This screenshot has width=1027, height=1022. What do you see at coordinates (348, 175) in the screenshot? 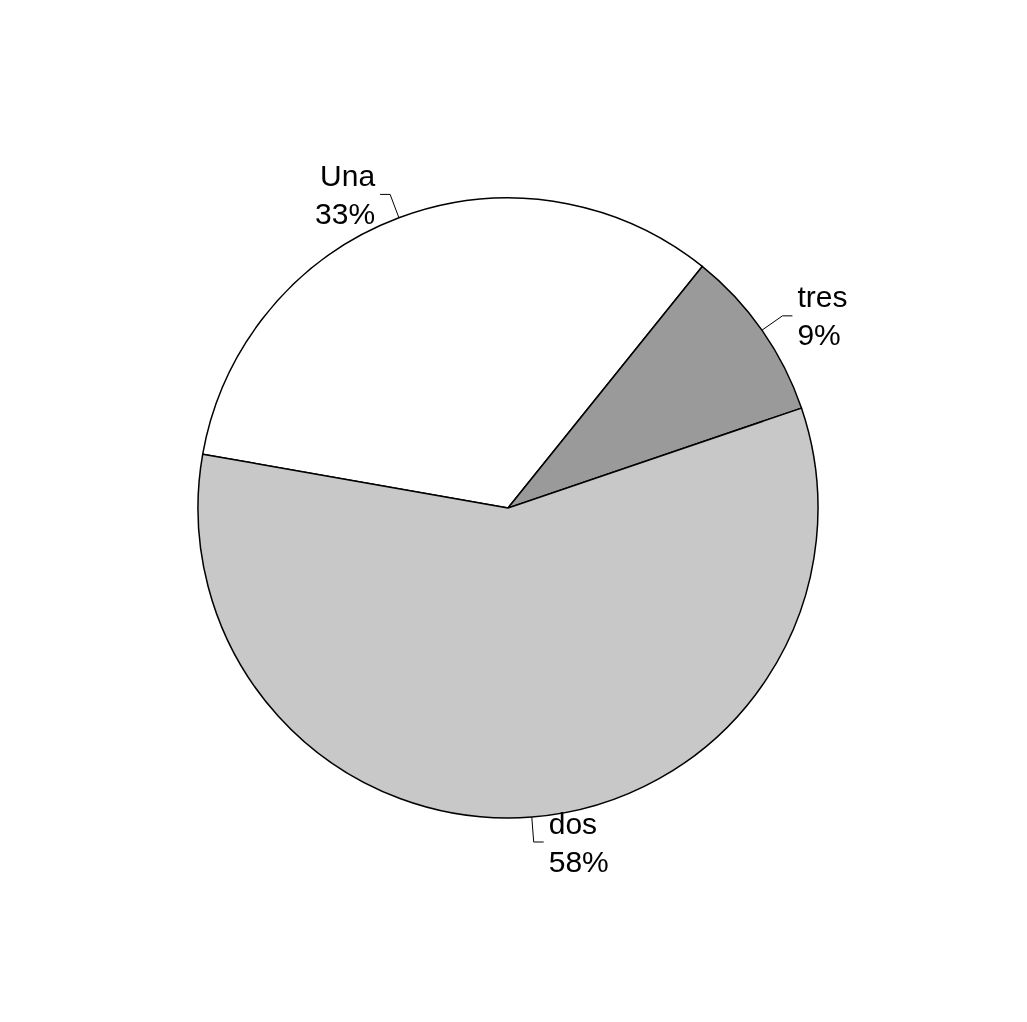
I see `slice-label: Una` at bounding box center [348, 175].